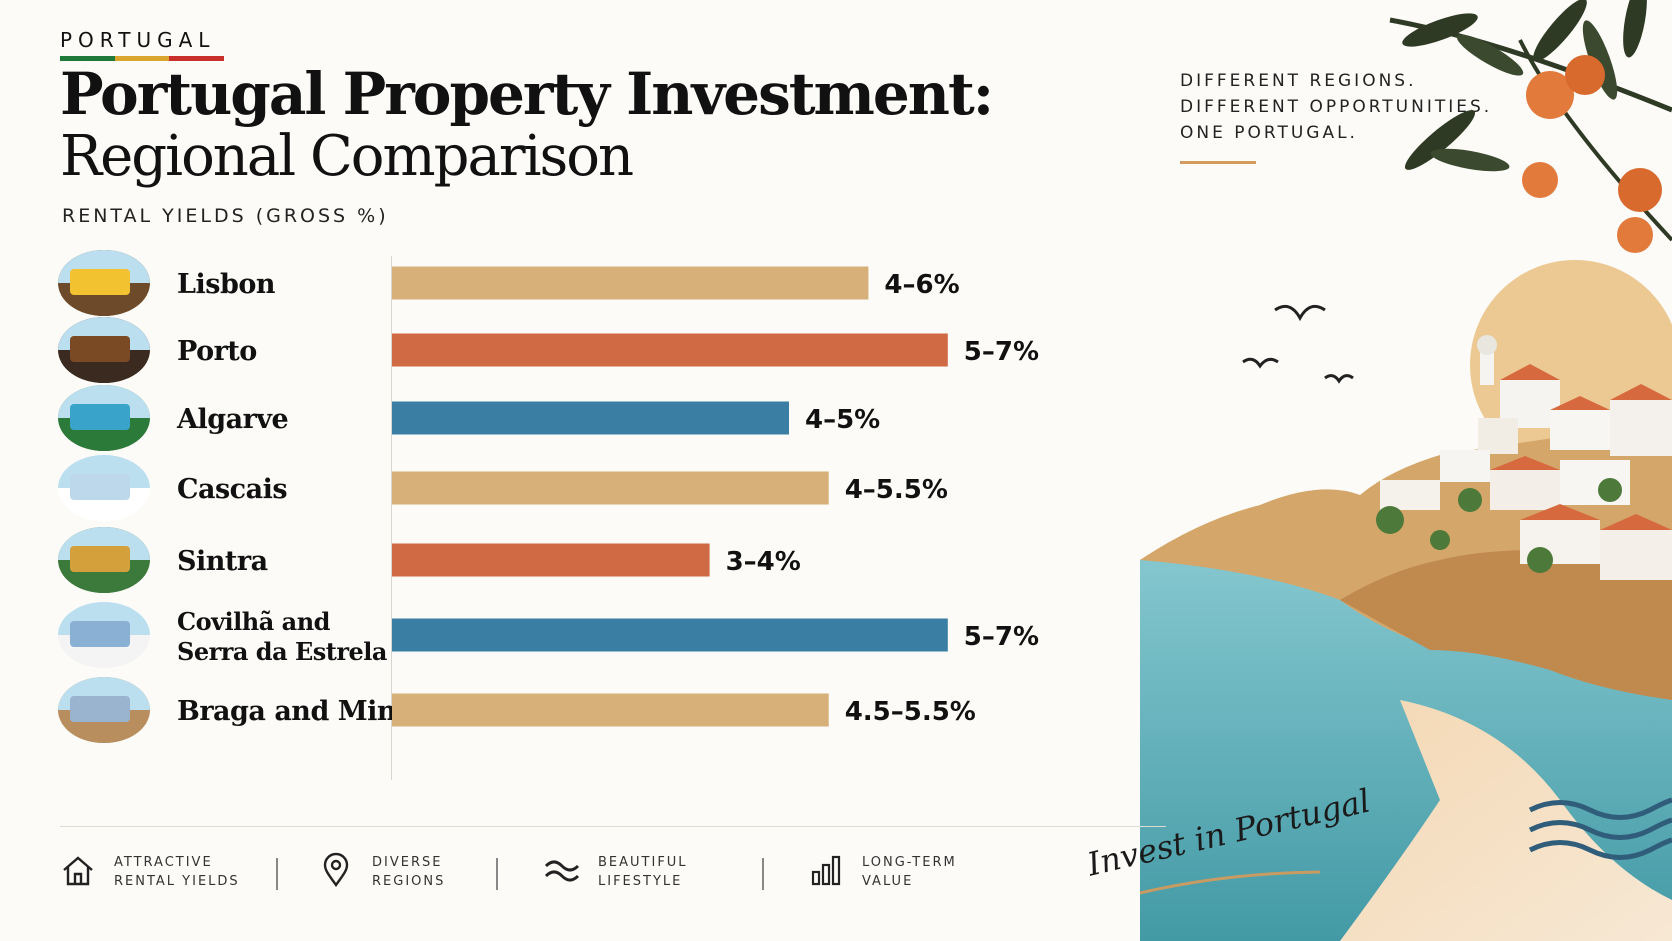 This screenshot has height=941, width=1672. What do you see at coordinates (640, 881) in the screenshot?
I see `feature-label-line: LIFESTYLE` at bounding box center [640, 881].